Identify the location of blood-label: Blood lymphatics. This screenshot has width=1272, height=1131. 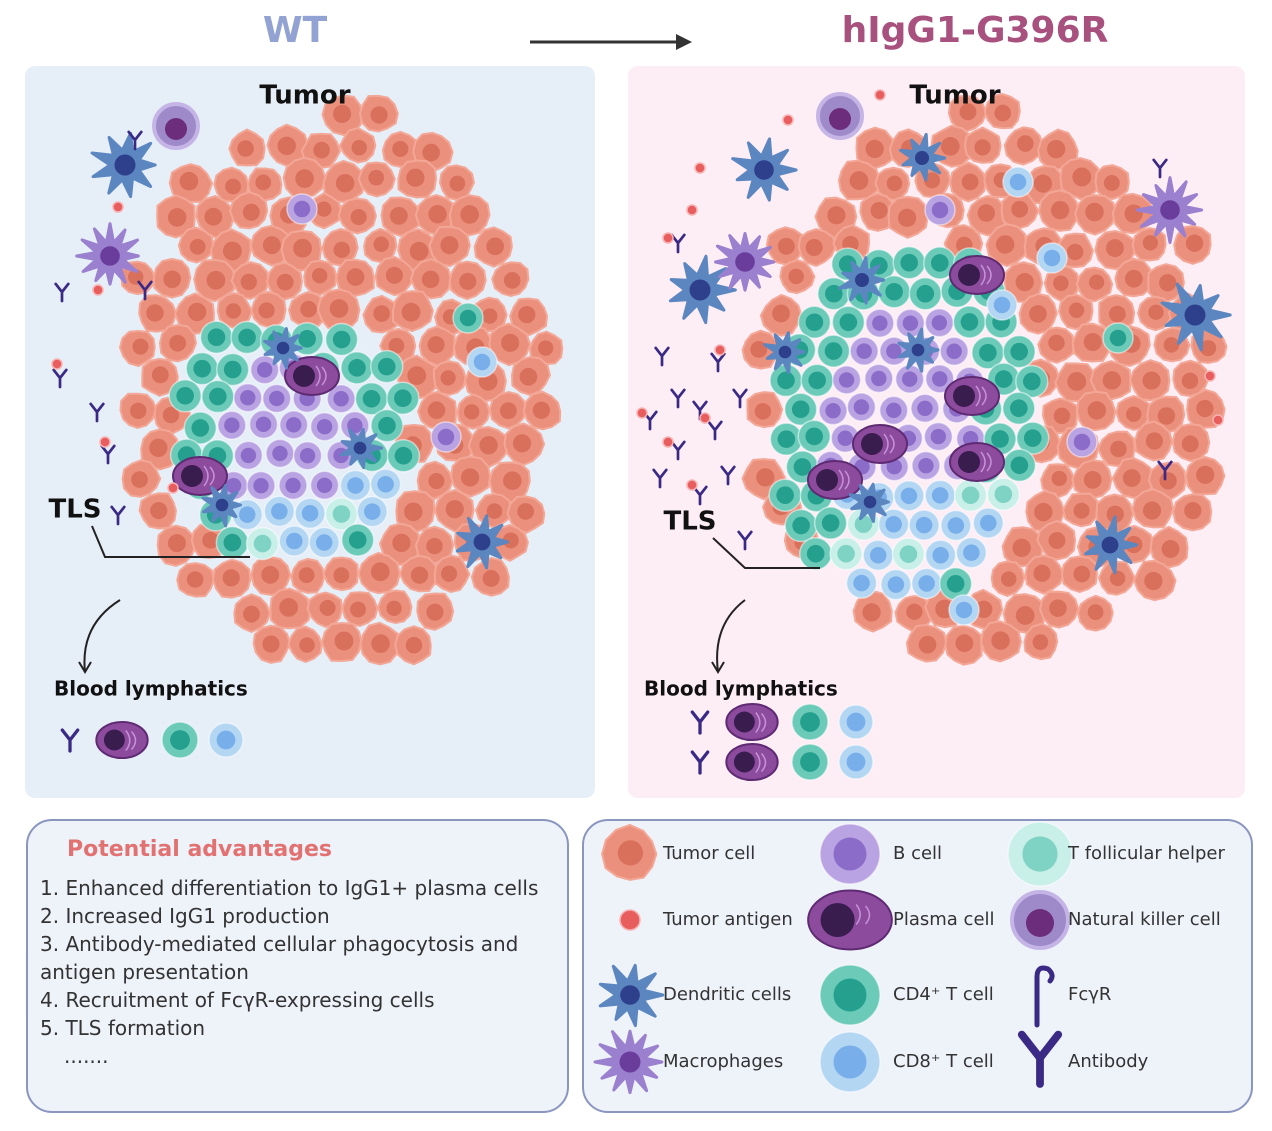
(741, 689).